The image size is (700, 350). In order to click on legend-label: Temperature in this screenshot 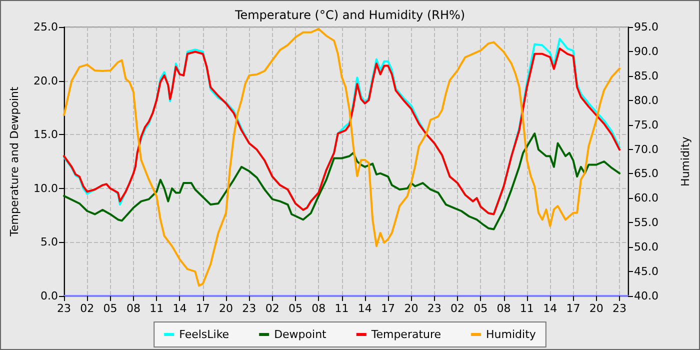, I will do `click(406, 334)`.